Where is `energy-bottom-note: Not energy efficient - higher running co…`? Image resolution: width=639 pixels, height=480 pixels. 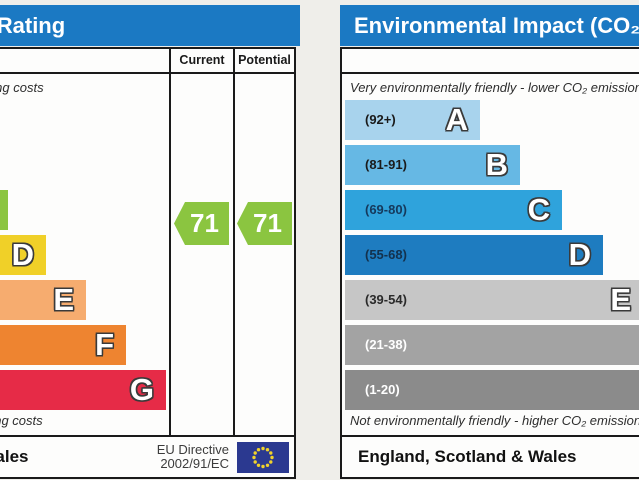
energy-bottom-note: Not energy efficient - higher running co… is located at coordinates (21, 420).